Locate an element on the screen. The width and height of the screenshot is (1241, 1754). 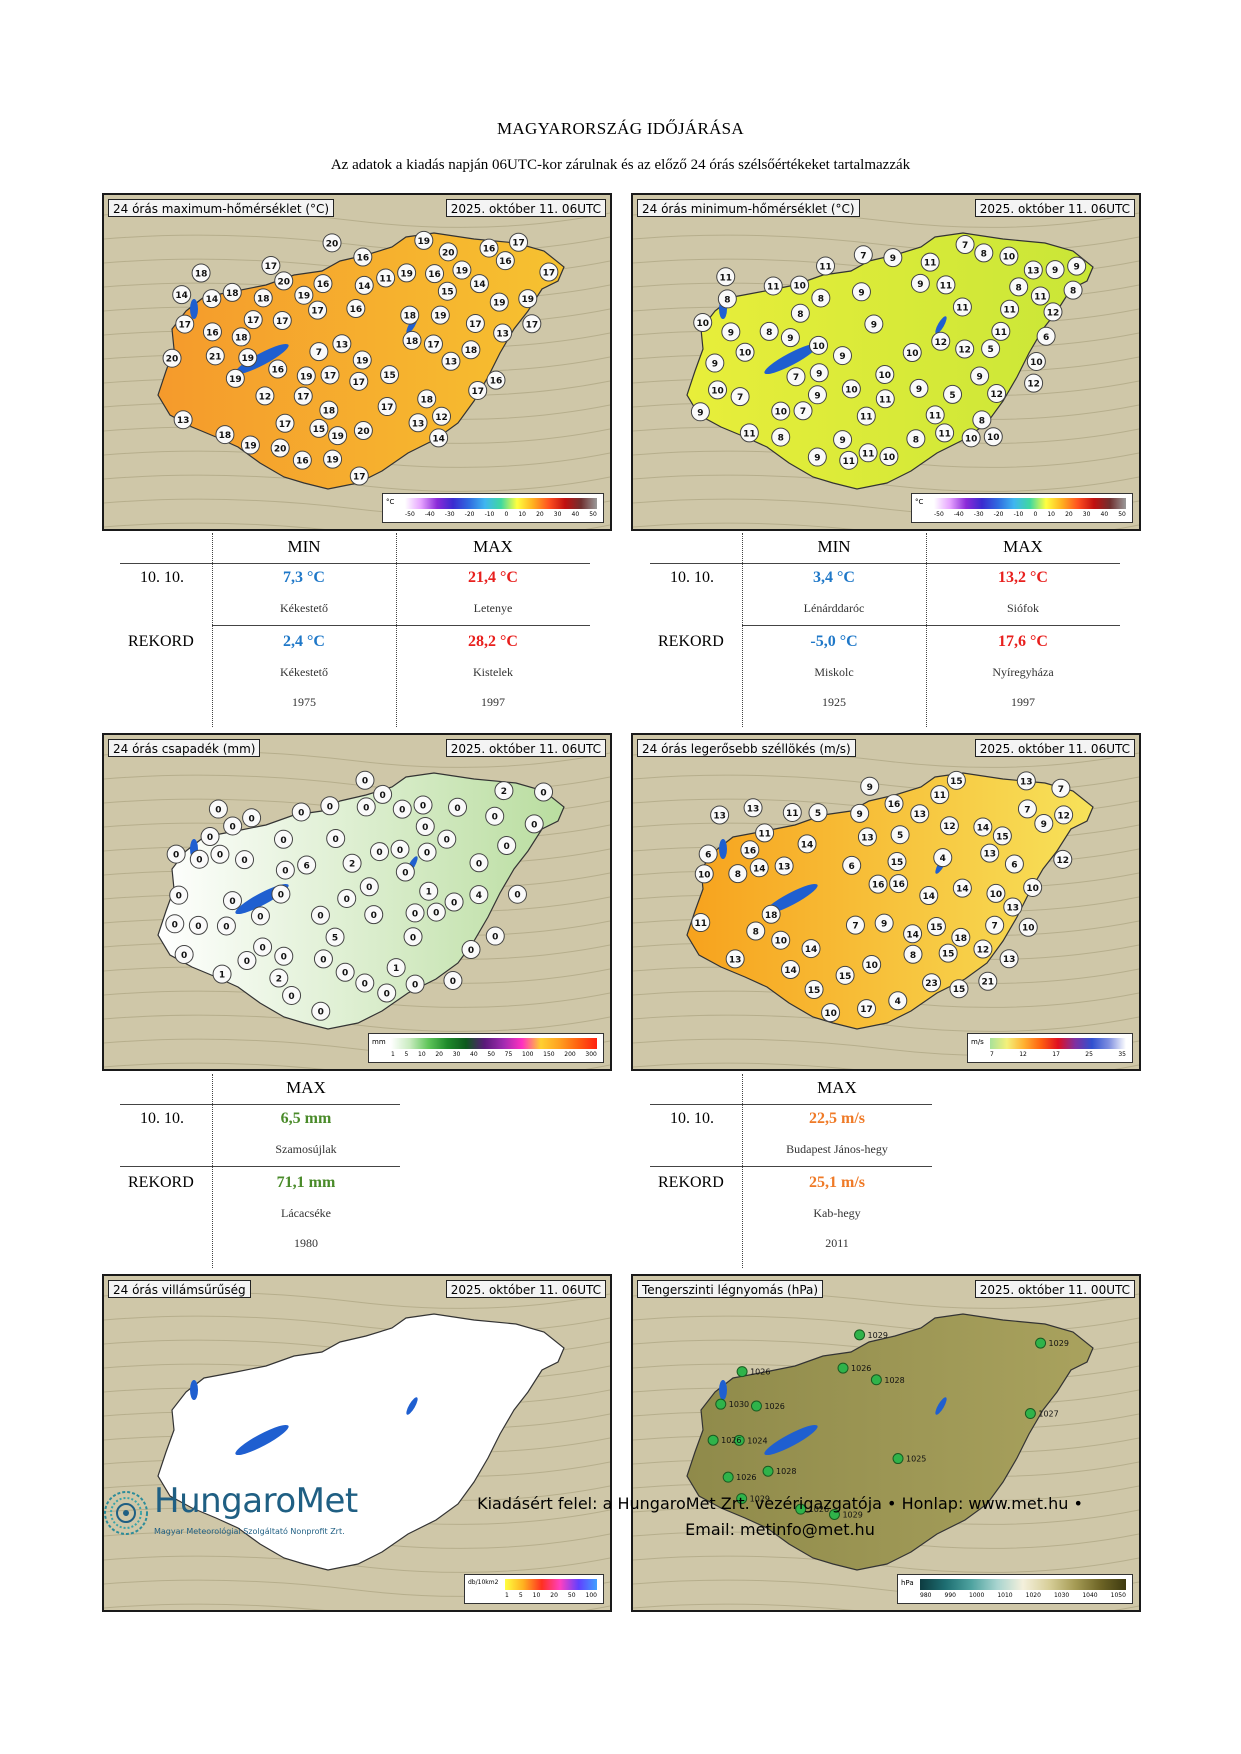
station-value: 17 is located at coordinates (518, 244).